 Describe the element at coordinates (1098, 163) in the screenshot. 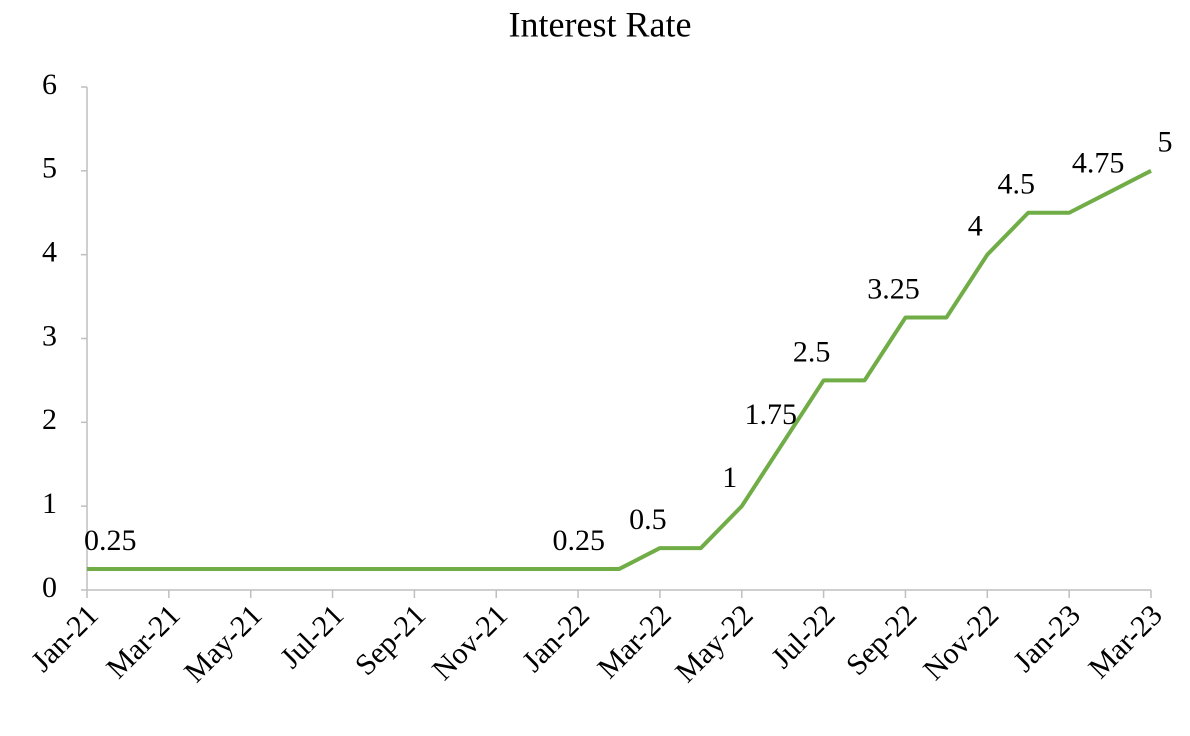

I see `data-label: 4.75` at that location.